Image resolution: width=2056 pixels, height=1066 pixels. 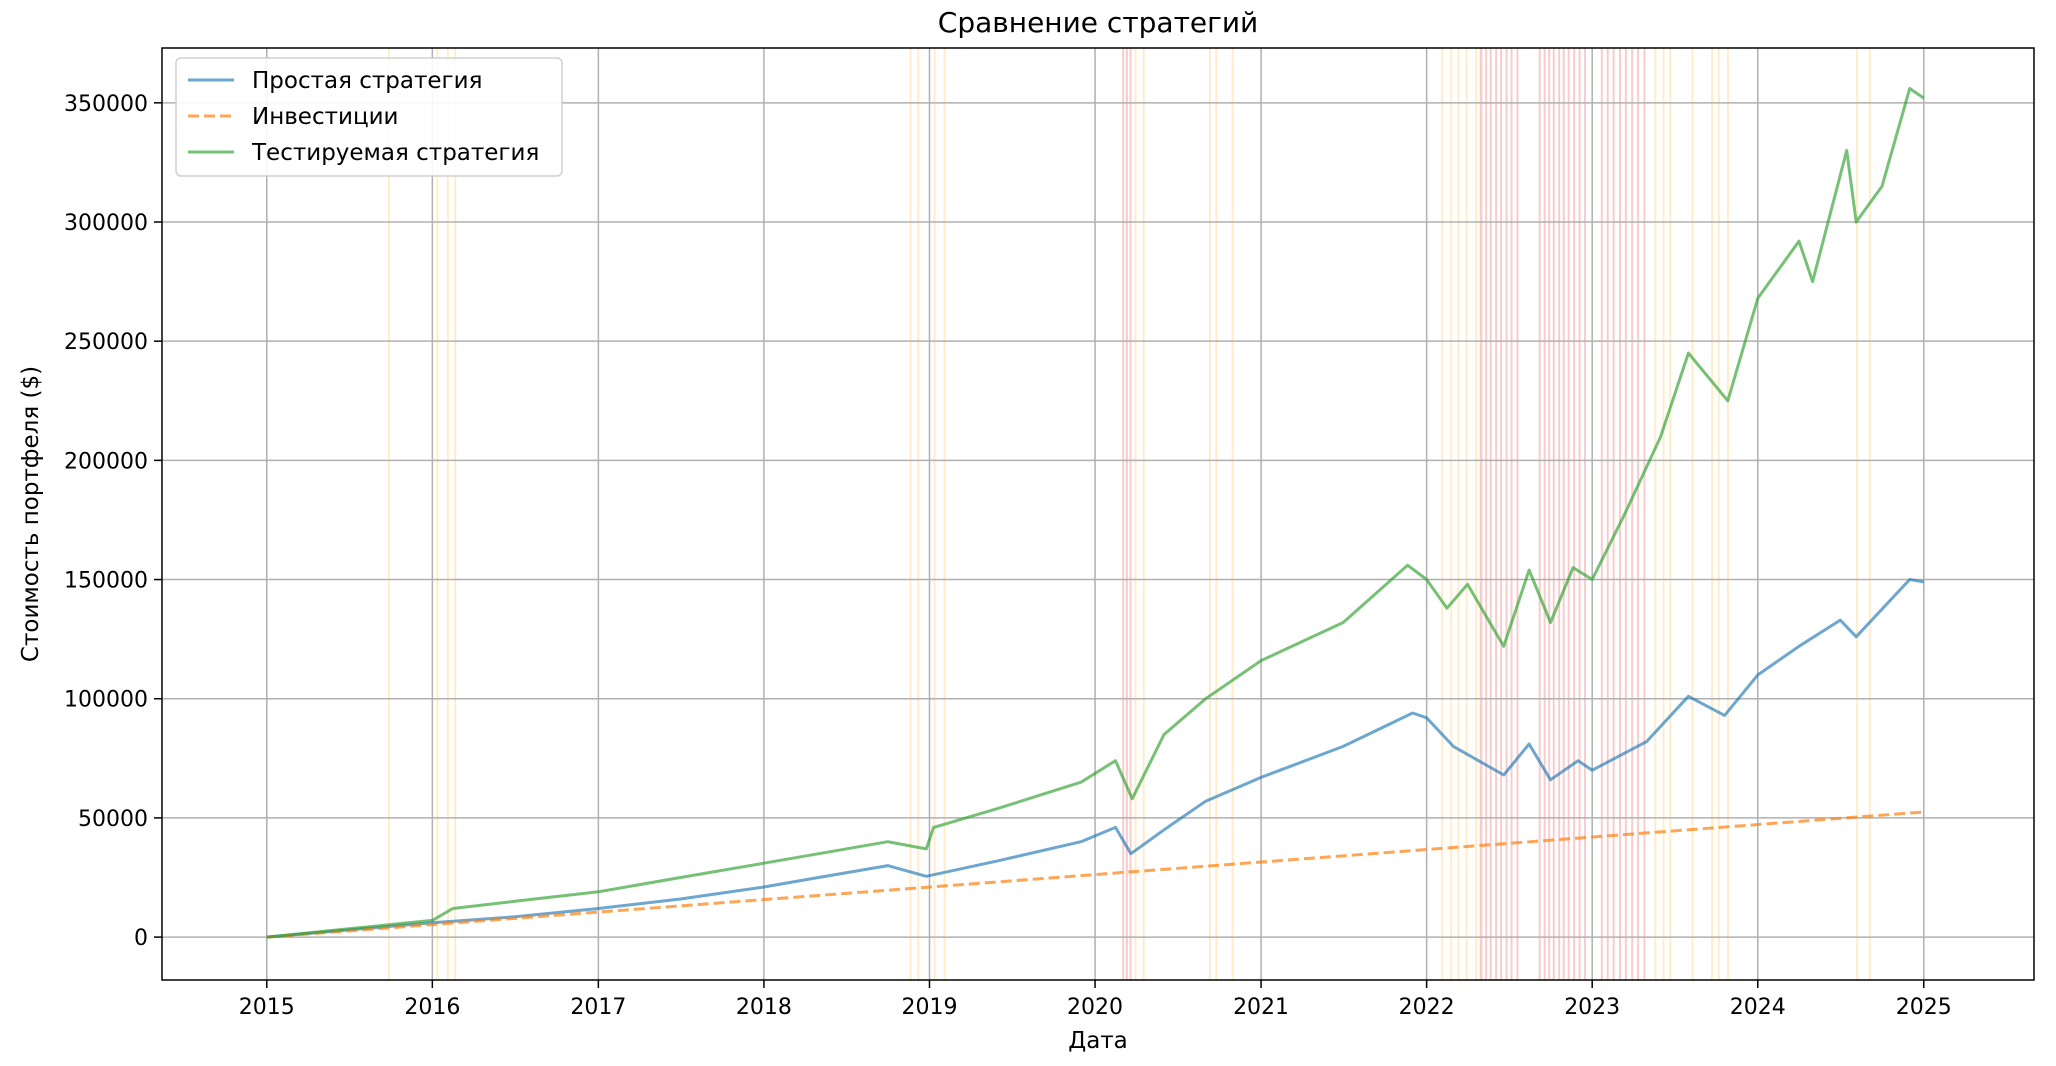 I want to click on x-tick-label-0: 2015, so click(x=267, y=1007).